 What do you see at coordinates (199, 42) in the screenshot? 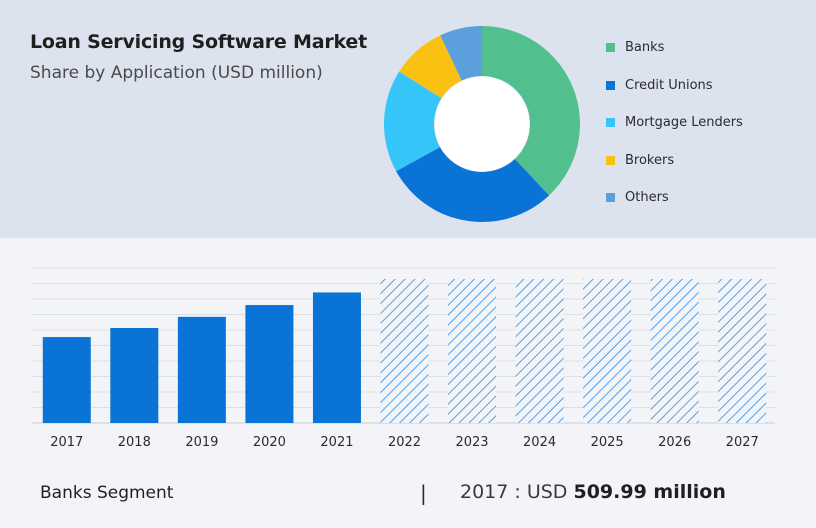
I see `chart-title: Loan Servicing Software Market` at bounding box center [199, 42].